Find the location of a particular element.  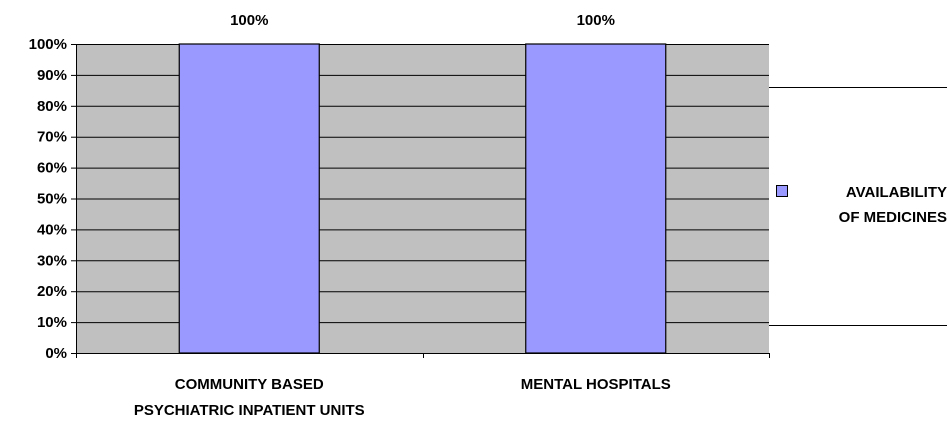

x-tick-label: MENTAL HOSPITALS is located at coordinates (596, 384).